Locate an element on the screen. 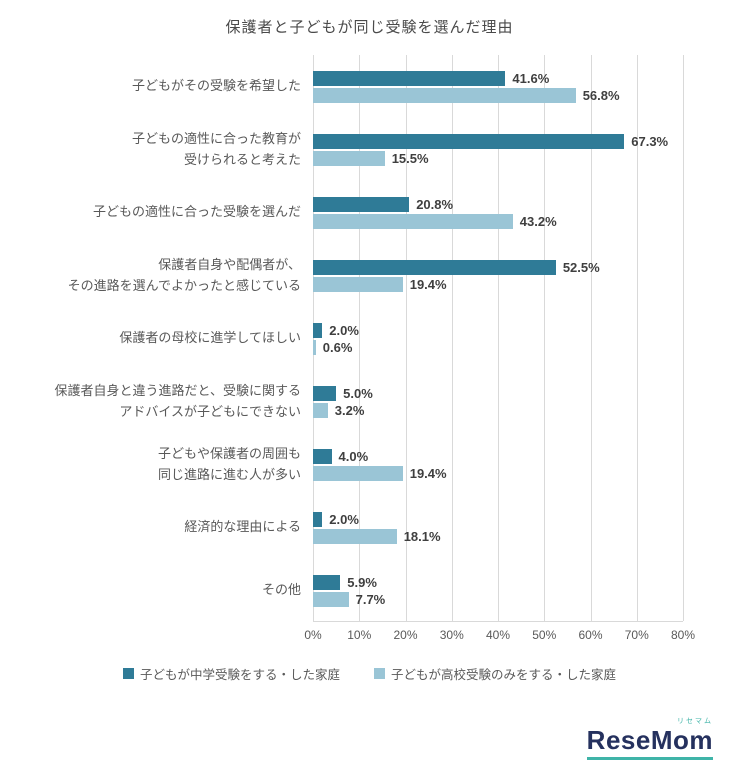 The image size is (739, 768). bar-row: 7.7% is located at coordinates (498, 599).